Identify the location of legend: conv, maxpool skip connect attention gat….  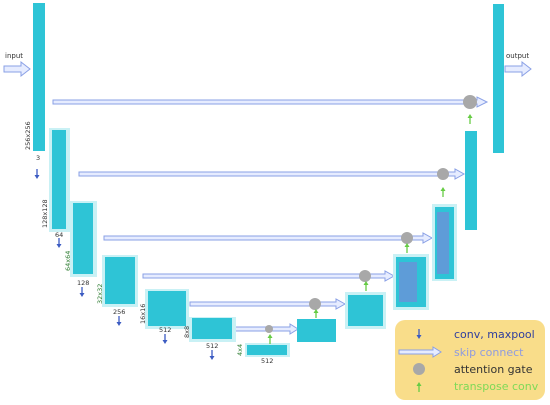
(470, 360).